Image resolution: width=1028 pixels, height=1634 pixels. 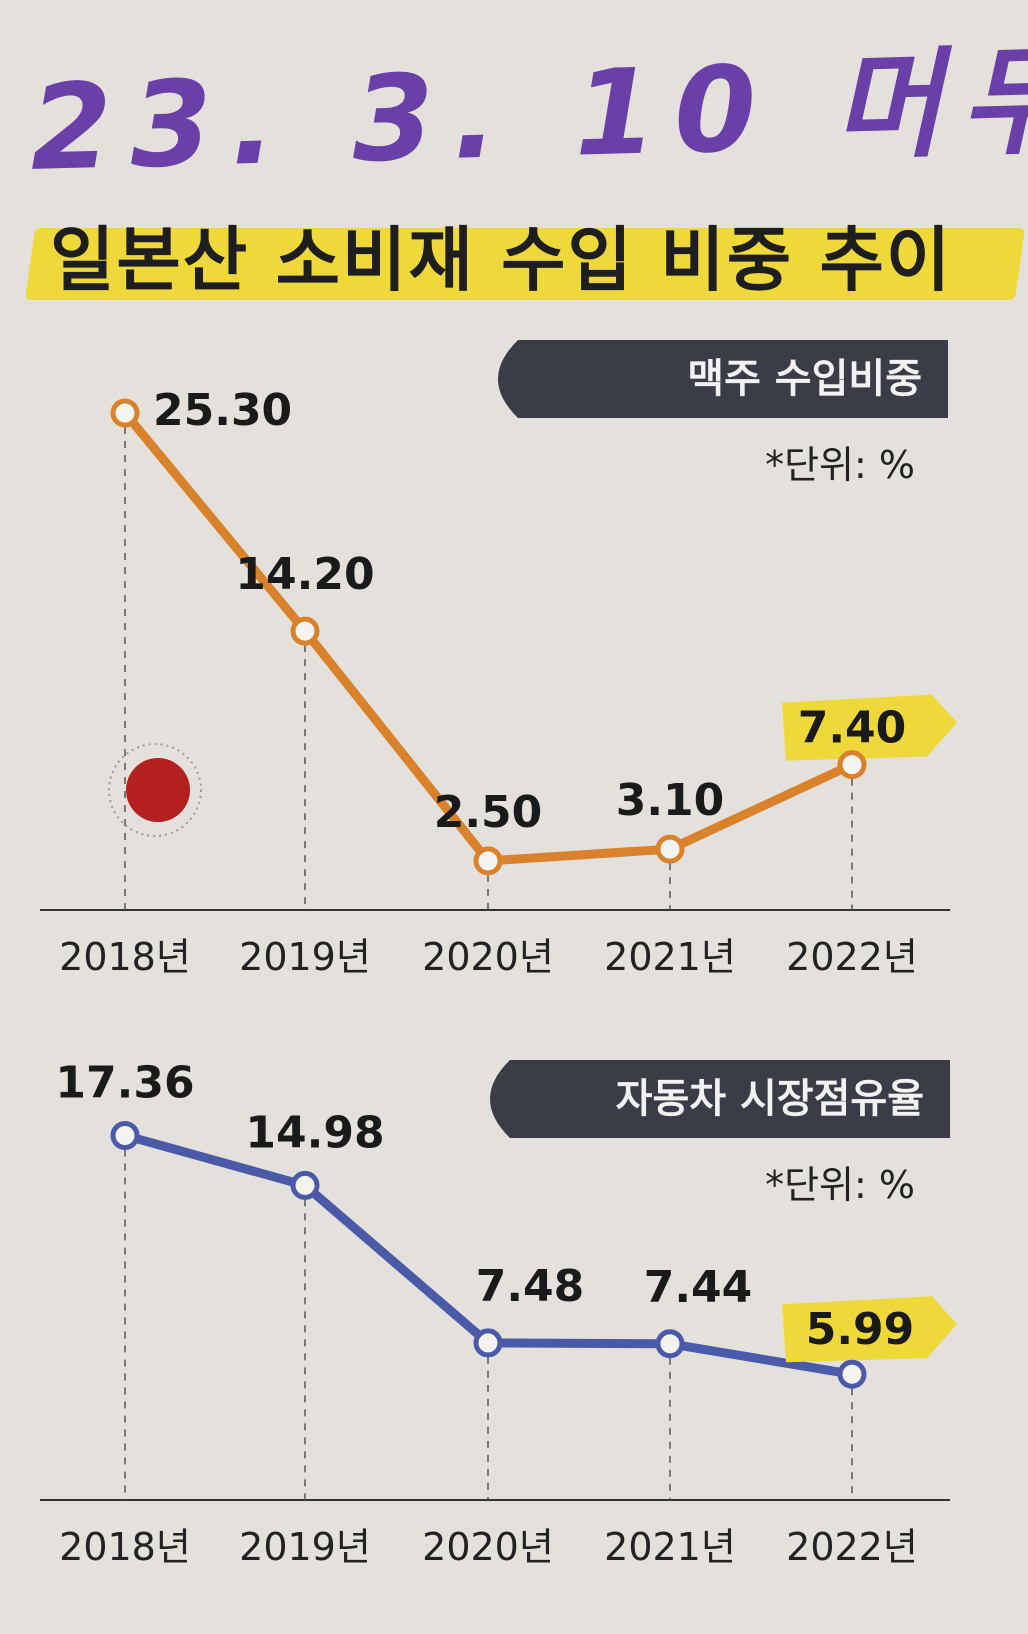 I want to click on data-label: 14.20, so click(x=304, y=574).